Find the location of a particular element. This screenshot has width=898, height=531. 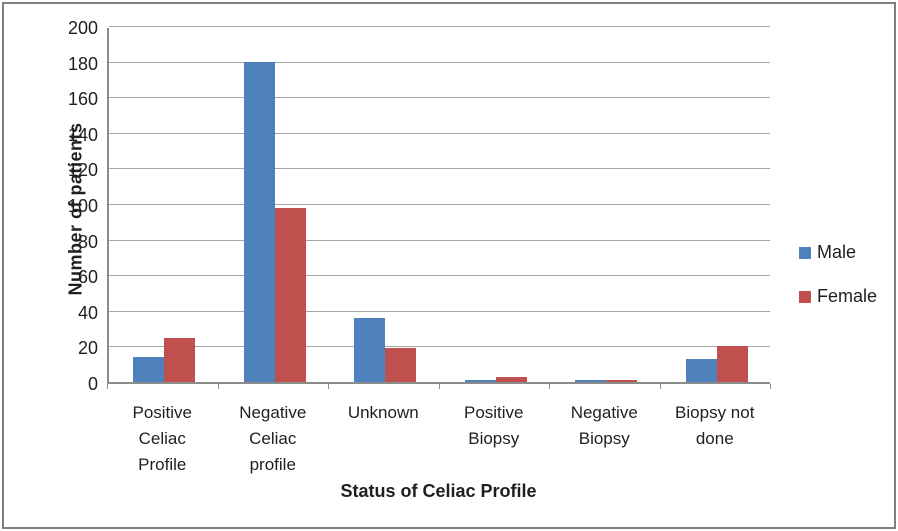

x-axis-title: Status of Celiac Profile is located at coordinates (438, 491).